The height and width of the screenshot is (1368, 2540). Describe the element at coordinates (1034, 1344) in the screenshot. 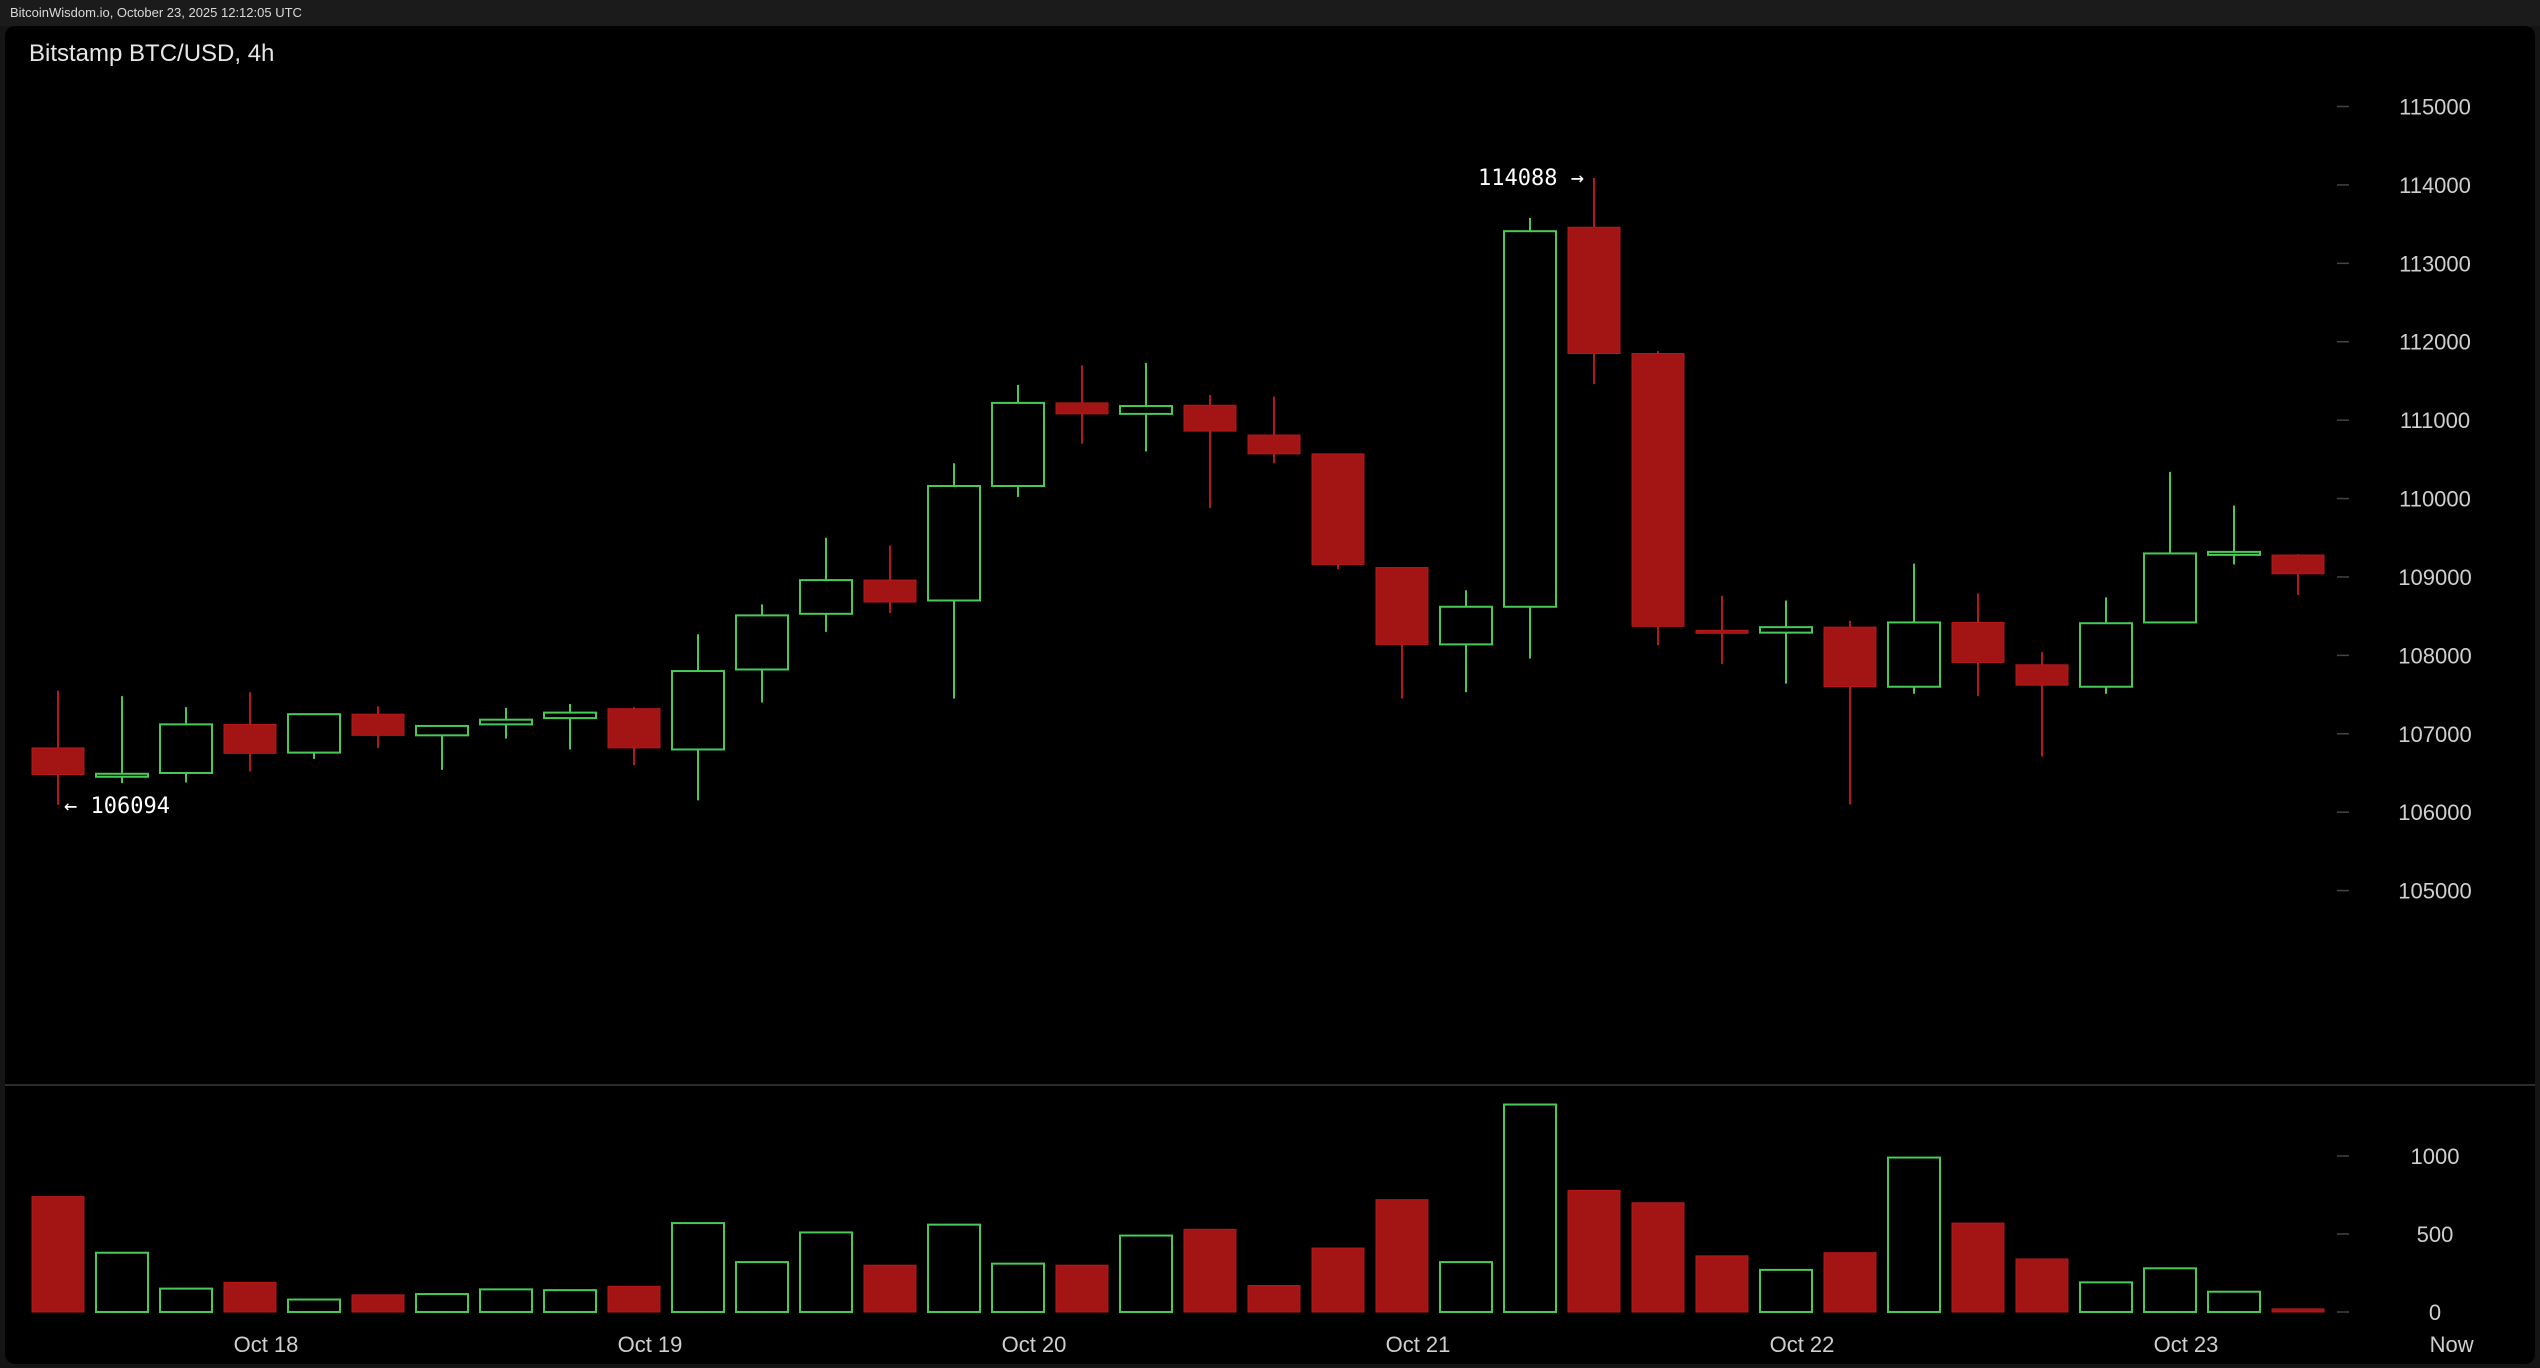

I see `time-axis-label: Oct 20` at that location.